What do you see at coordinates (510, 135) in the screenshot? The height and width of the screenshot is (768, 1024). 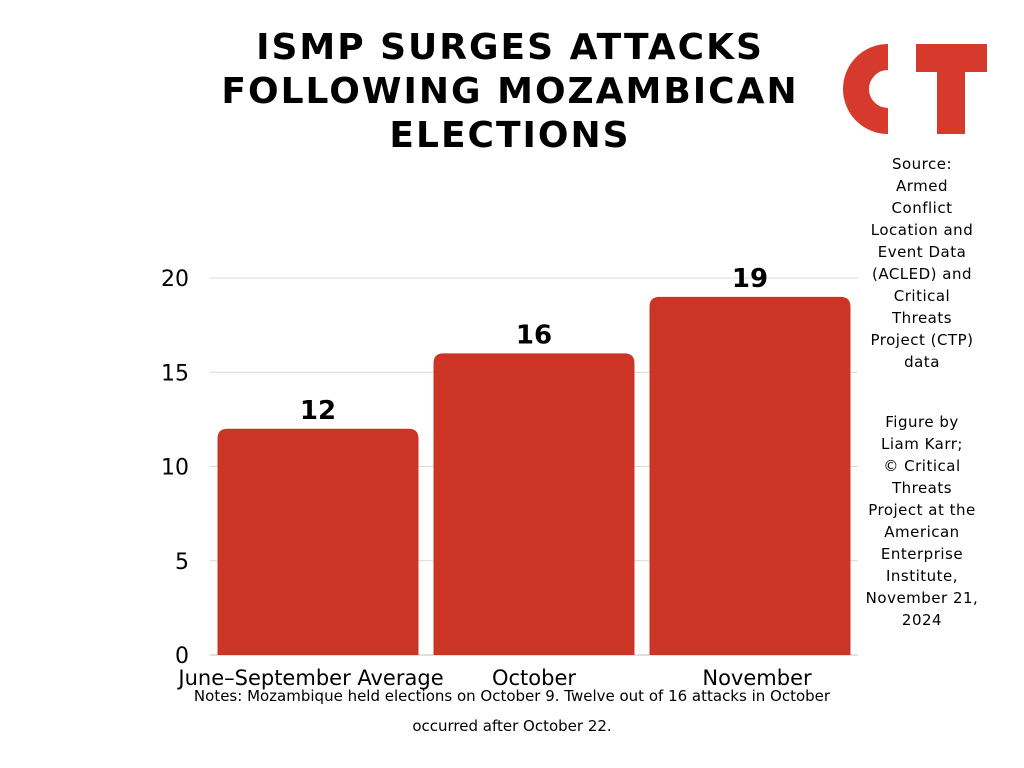 I see `title-line: ELECTIONS` at bounding box center [510, 135].